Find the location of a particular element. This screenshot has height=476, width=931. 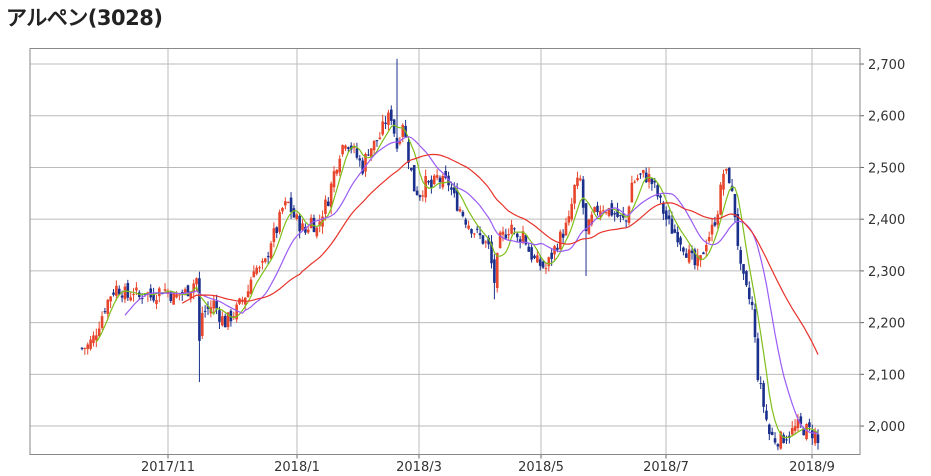

x-tick-label: 2018/1 is located at coordinates (297, 467).